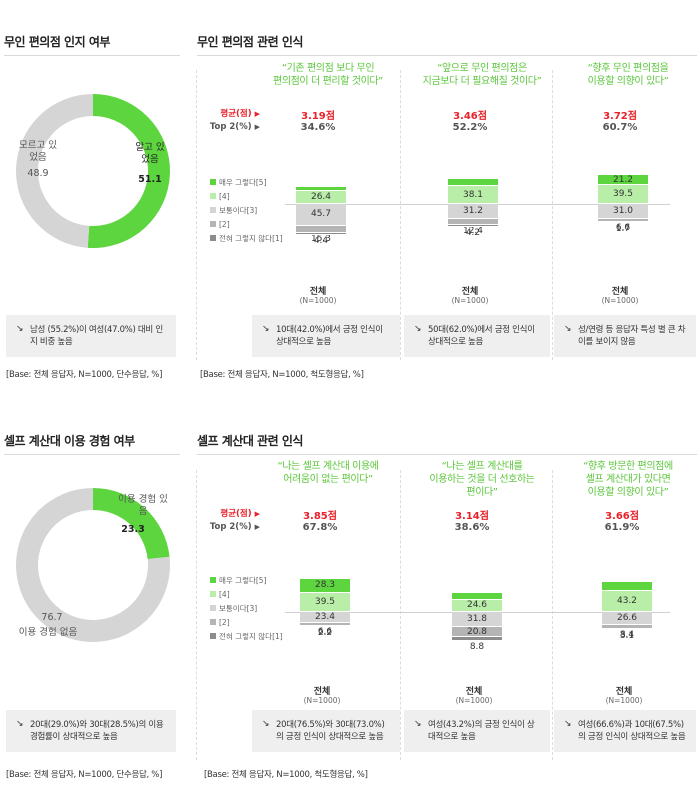  What do you see at coordinates (477, 632) in the screenshot?
I see `bar-segment: 20.8` at bounding box center [477, 632].